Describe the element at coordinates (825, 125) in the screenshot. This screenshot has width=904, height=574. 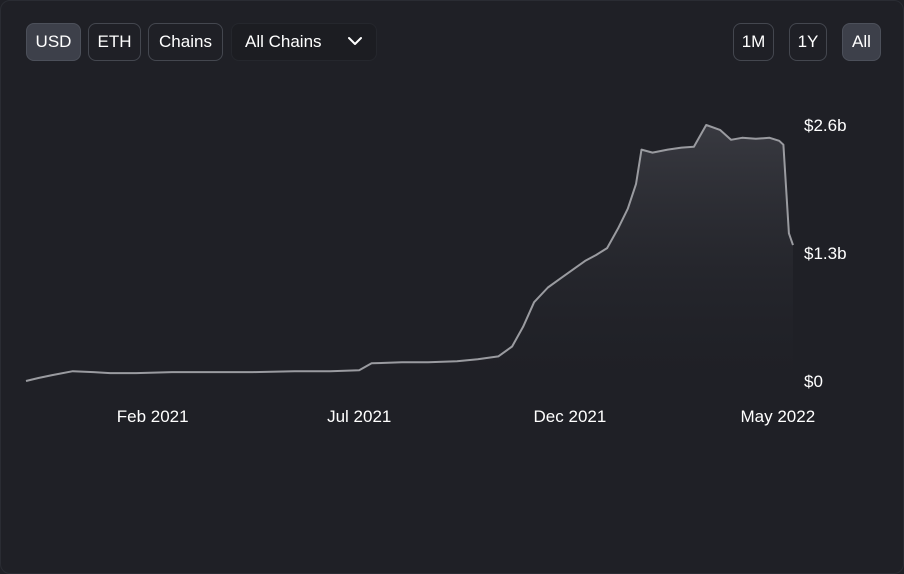
I see `y-tick-label: $2.6b` at that location.